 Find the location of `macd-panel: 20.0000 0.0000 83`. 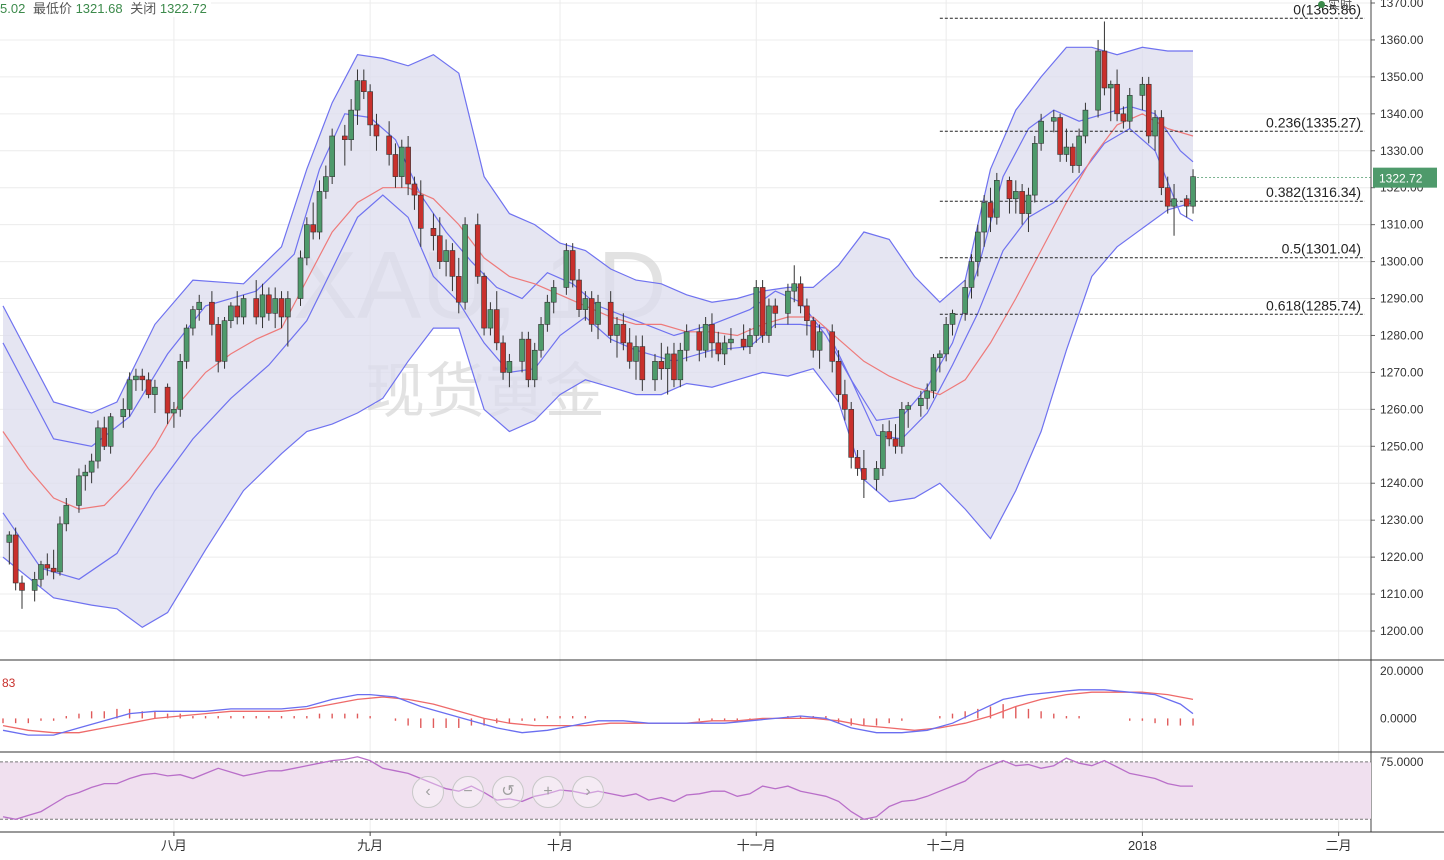

macd-panel: 20.0000 0.0000 83 is located at coordinates (713, 700).